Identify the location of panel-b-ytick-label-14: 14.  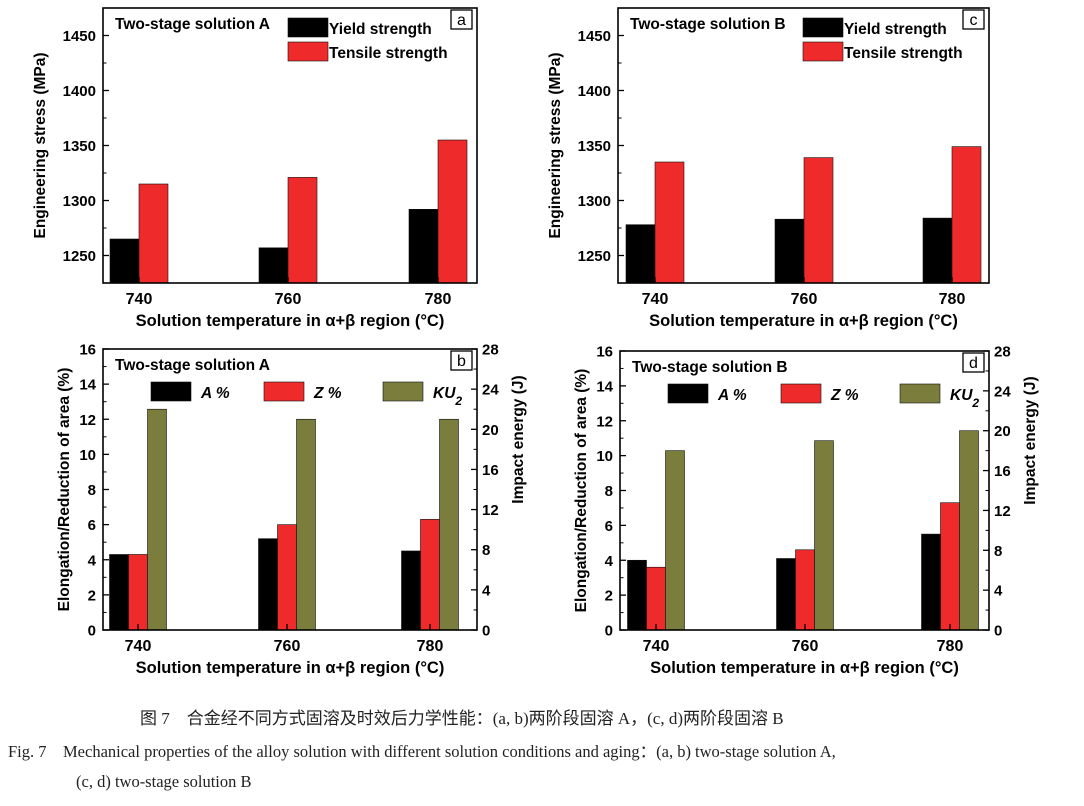
(87, 385).